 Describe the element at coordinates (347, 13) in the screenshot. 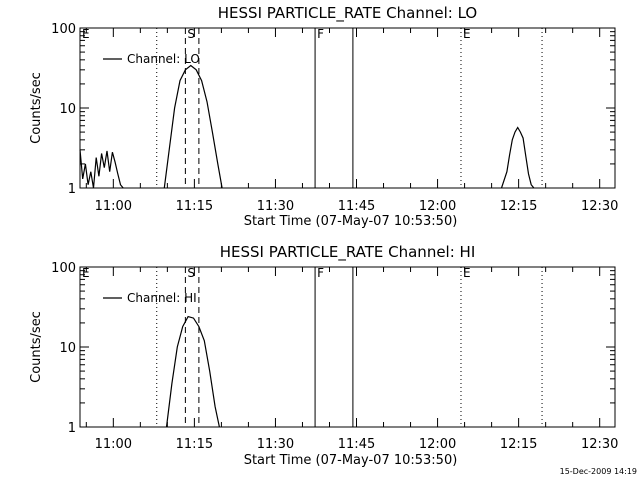

I see `chart-title: HESSI PARTICLE_RATE Channel: LO` at that location.